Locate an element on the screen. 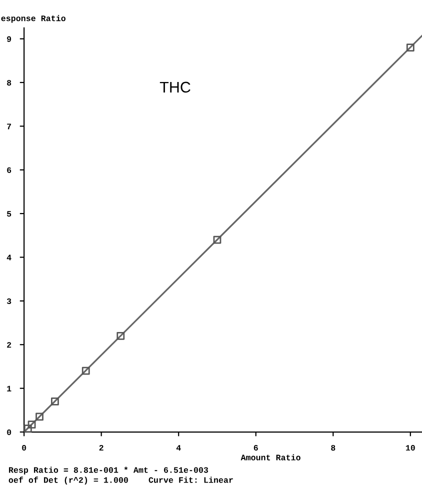 The width and height of the screenshot is (422, 498). y-tick-label: 5 is located at coordinates (9, 214).